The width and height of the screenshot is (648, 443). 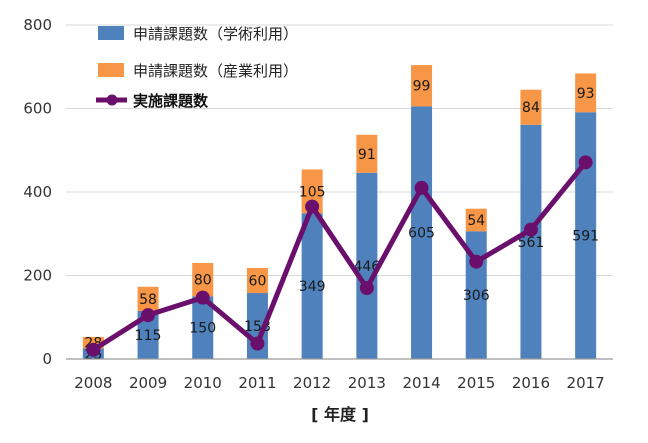 I want to click on legend-label-implemented: 実施課題数, so click(x=171, y=101).